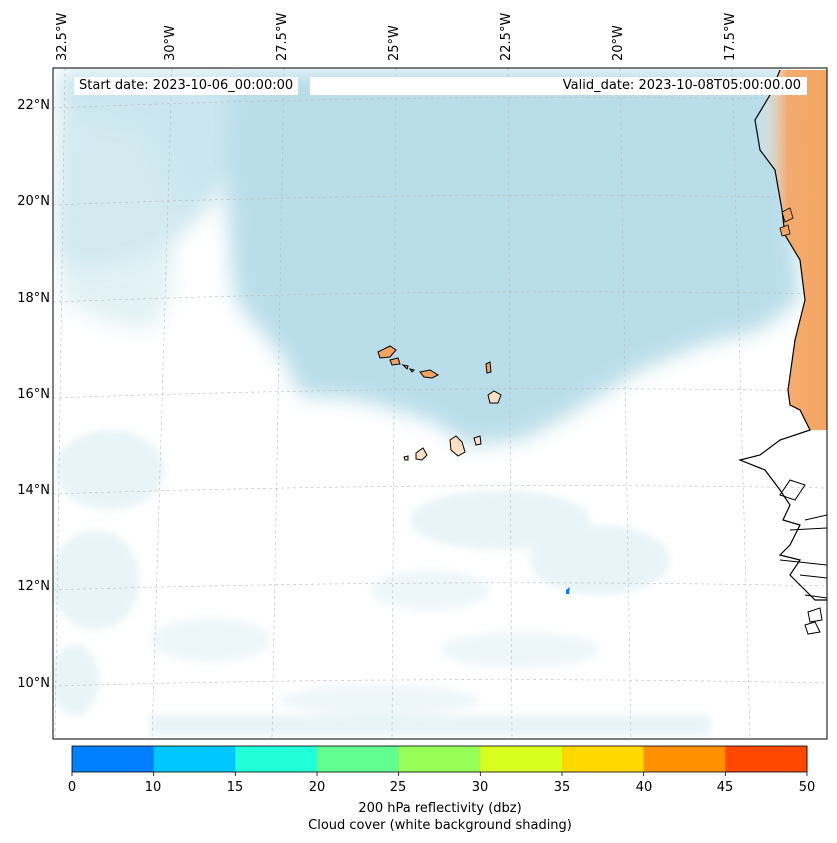 The height and width of the screenshot is (843, 837). I want to click on colorbar-label-reflectivity: 200 hPa reflectivity (dbz), so click(440, 808).